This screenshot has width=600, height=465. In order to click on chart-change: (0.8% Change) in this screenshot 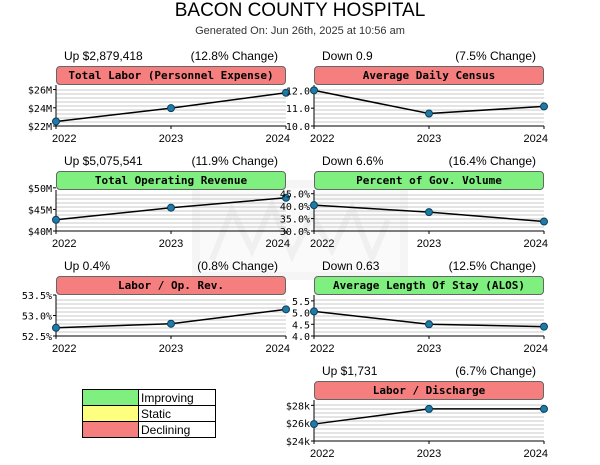, I will do `click(237, 266)`.